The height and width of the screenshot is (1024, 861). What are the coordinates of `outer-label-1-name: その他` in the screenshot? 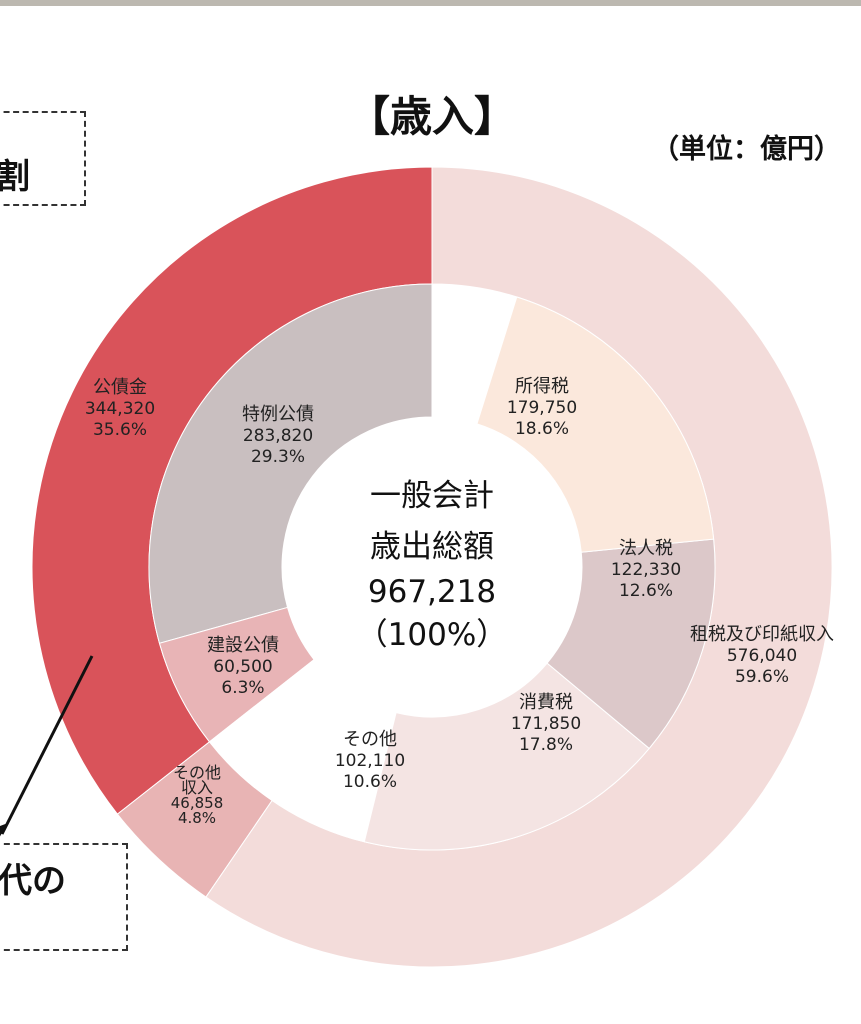 It's located at (197, 772).